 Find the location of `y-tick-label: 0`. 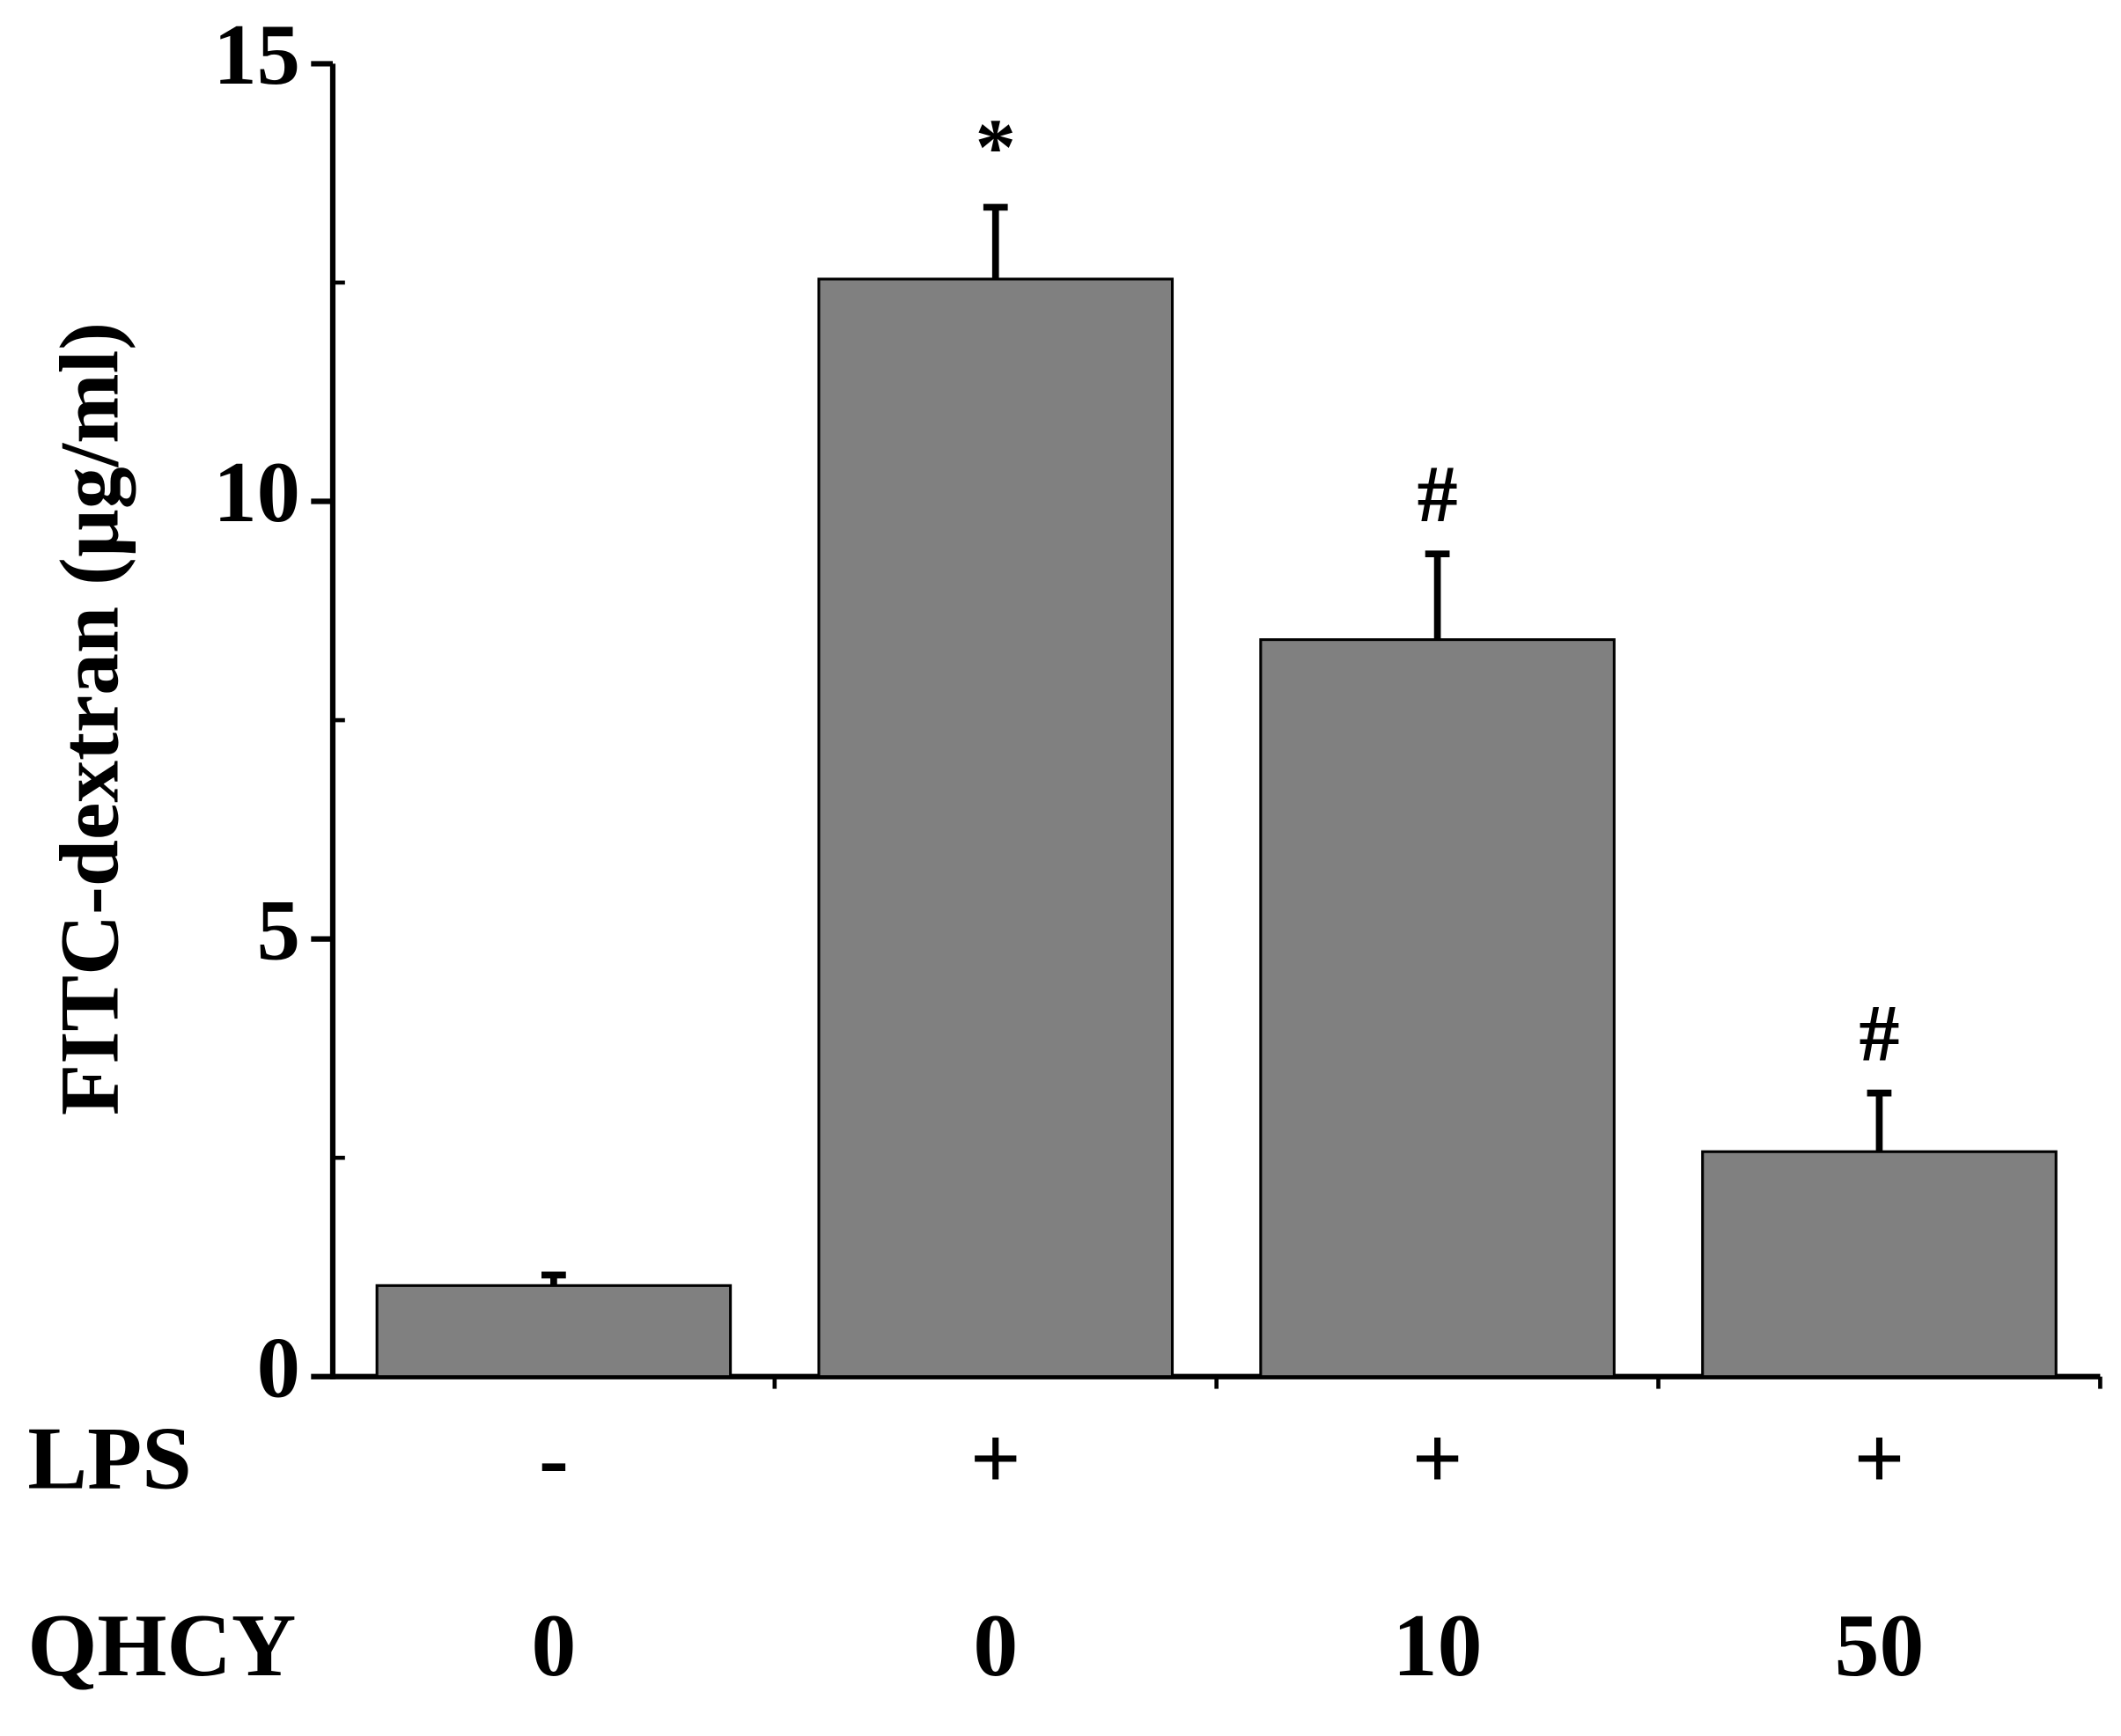

y-tick-label: 0 is located at coordinates (278, 1368).